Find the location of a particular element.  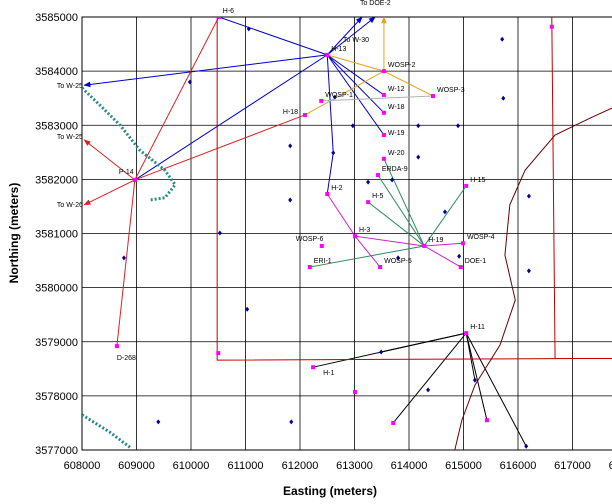

well-label: H-15 is located at coordinates (477, 180).